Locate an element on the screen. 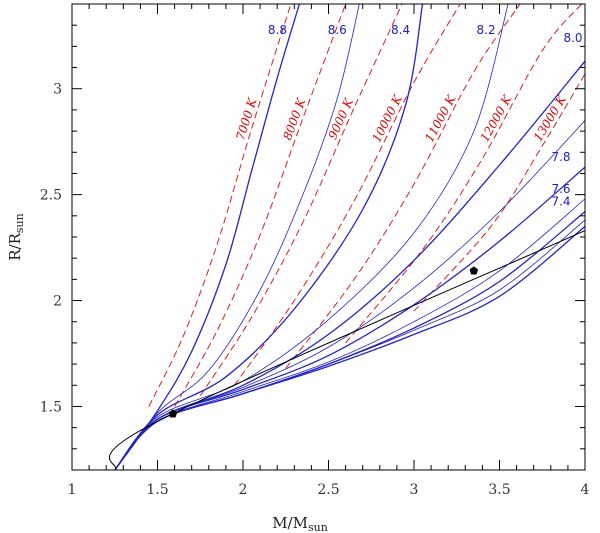 The image size is (600, 533). logg-label: 7.6 is located at coordinates (560, 189).